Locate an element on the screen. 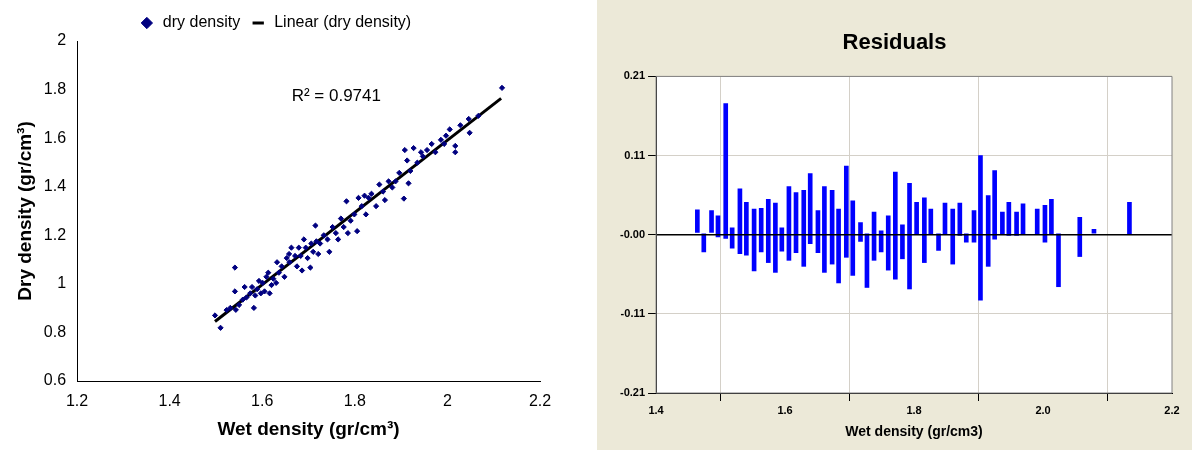  y-tick-label: -0.11 is located at coordinates (633, 312).